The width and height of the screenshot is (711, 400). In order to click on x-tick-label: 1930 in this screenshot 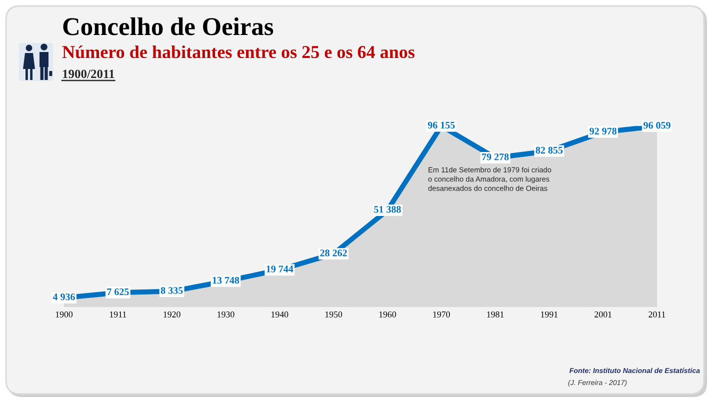, I will do `click(226, 314)`.